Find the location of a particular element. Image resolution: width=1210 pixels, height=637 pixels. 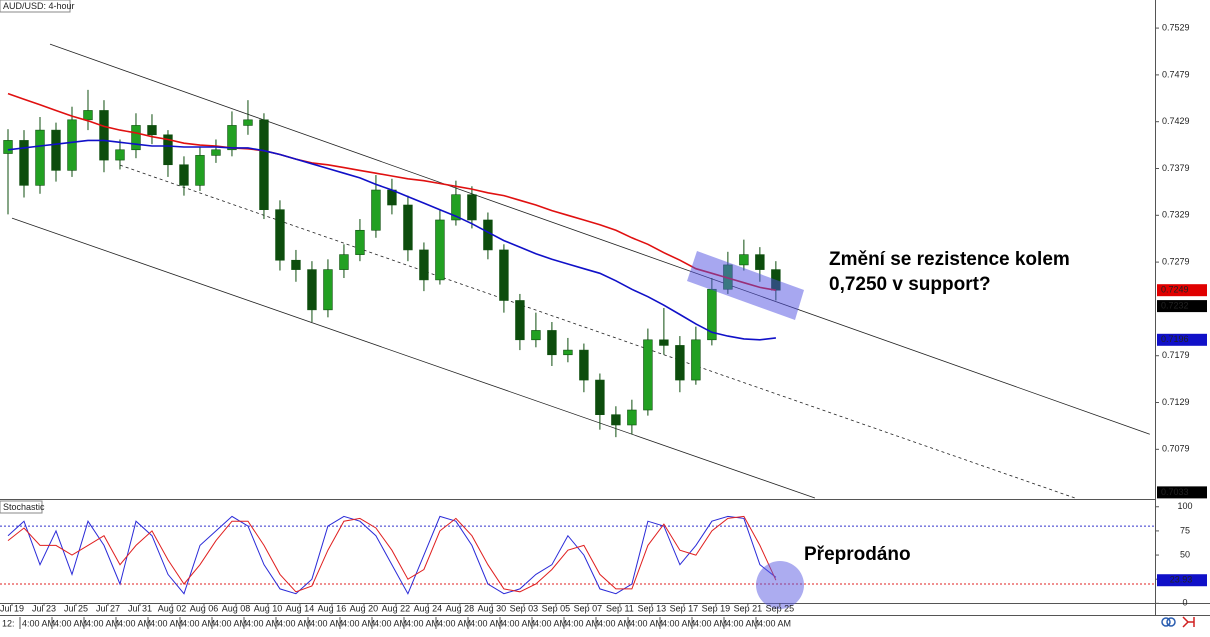

value-marker-label: 23.93 is located at coordinates (1181, 580).